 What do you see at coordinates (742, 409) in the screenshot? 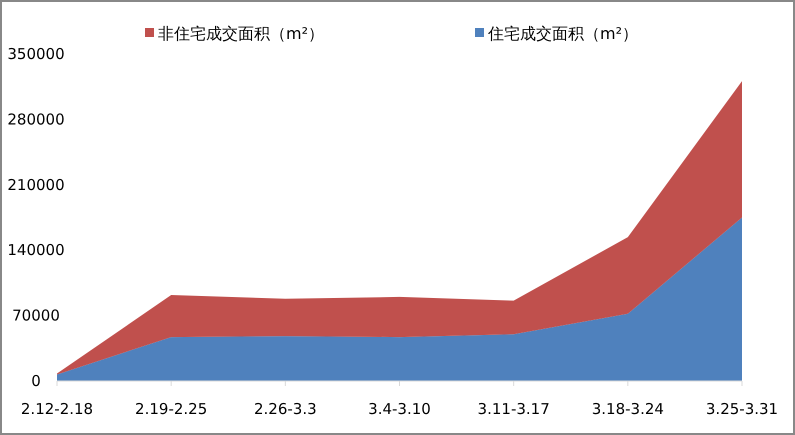
I see `x-tick-label: 3.25-3.31` at bounding box center [742, 409].